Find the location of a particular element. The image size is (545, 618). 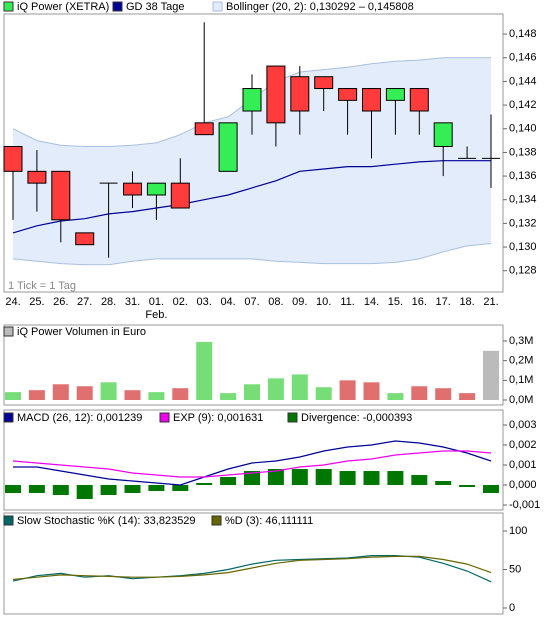

y-tick-label: 0,0M is located at coordinates (521, 400).